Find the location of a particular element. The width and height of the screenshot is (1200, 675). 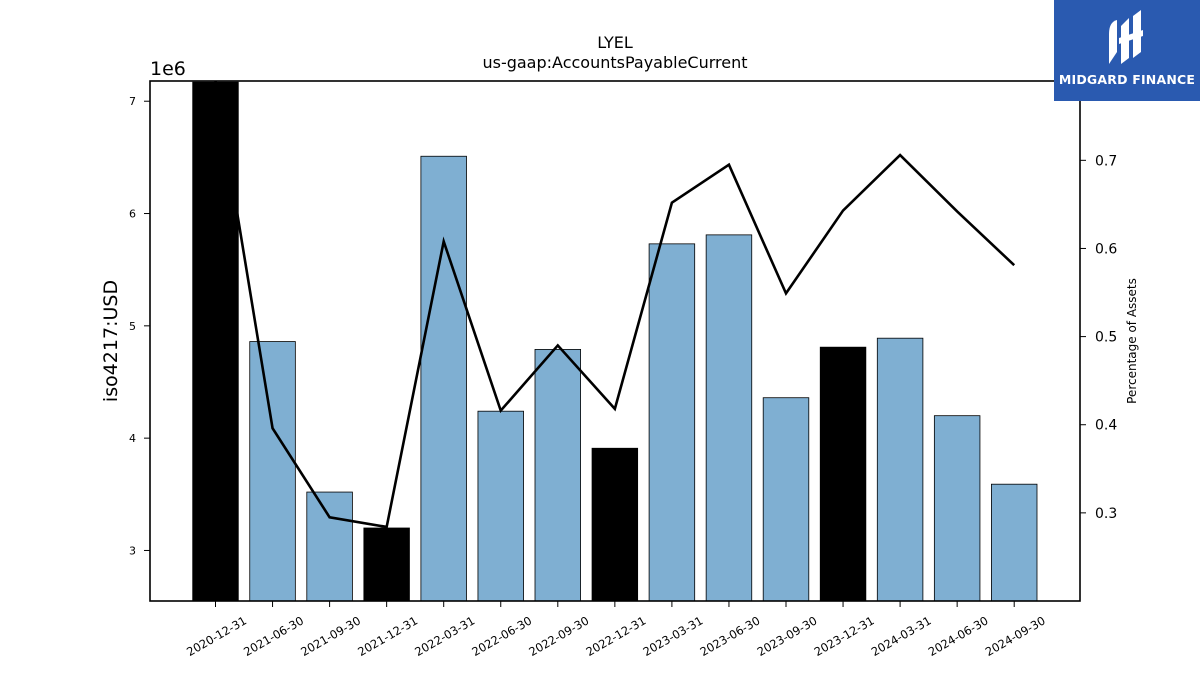

y2-tick-label: 0.3 is located at coordinates (1106, 514).